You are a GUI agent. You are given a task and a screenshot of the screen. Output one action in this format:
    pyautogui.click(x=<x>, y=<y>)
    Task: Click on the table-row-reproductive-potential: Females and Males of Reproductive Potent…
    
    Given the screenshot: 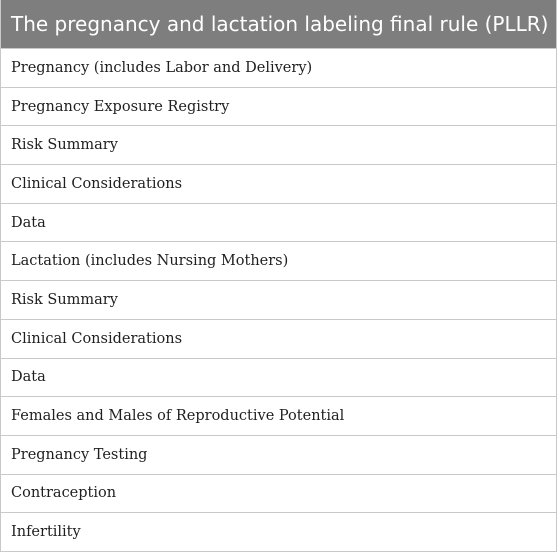 What is the action you would take?
    pyautogui.click(x=278, y=415)
    